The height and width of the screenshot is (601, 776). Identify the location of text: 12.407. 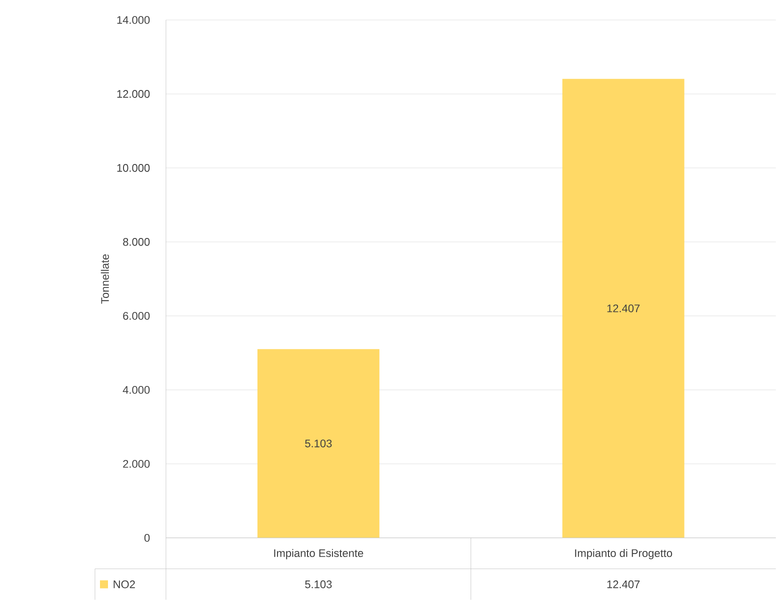
(623, 308).